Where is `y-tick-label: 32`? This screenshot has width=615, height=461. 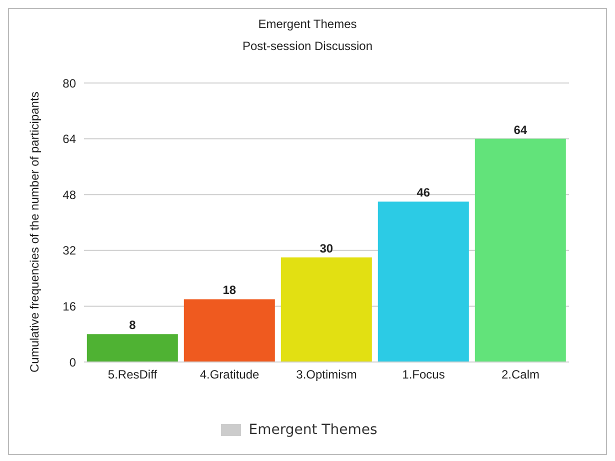 y-tick-label: 32 is located at coordinates (69, 251).